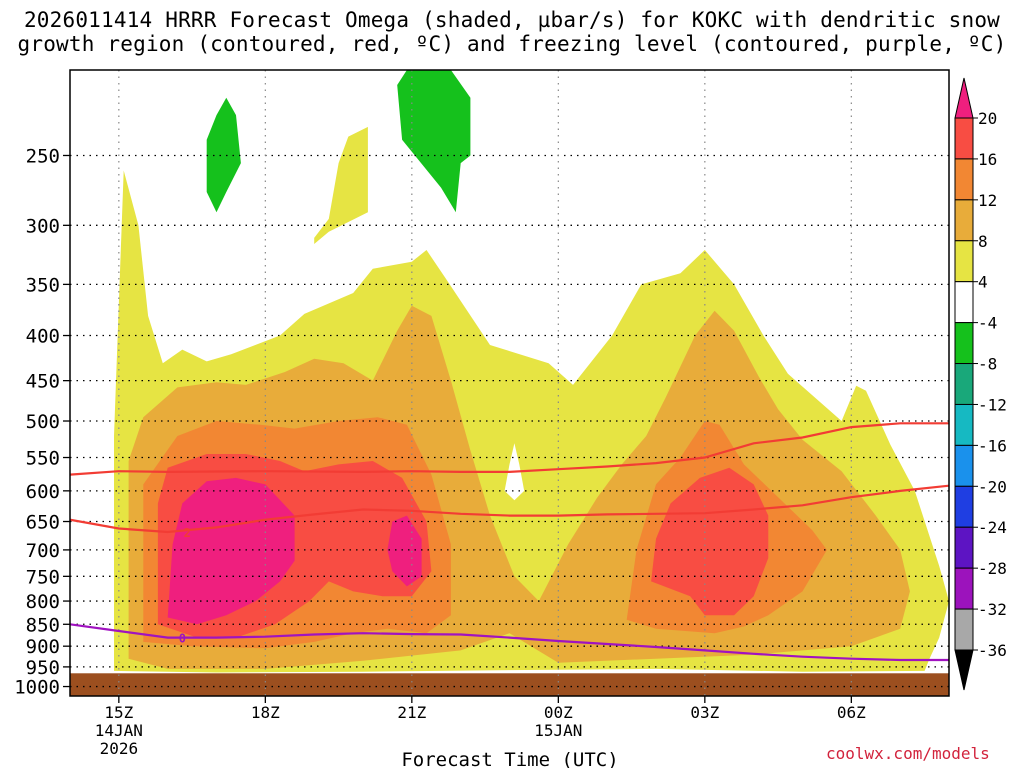 This screenshot has width=1024, height=768. What do you see at coordinates (992, 445) in the screenshot?
I see `colorbar-label: -16` at bounding box center [992, 445].